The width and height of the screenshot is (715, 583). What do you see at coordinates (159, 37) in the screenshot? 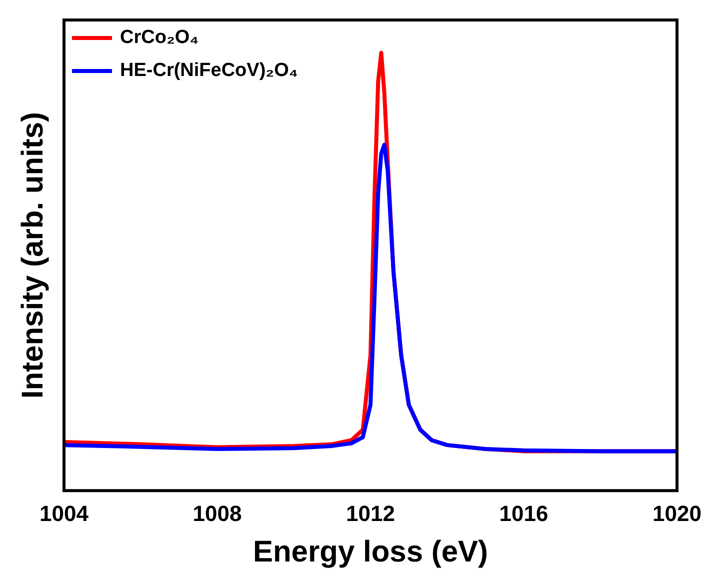
I see `legend-label: CrCo₂O₄` at bounding box center [159, 37].